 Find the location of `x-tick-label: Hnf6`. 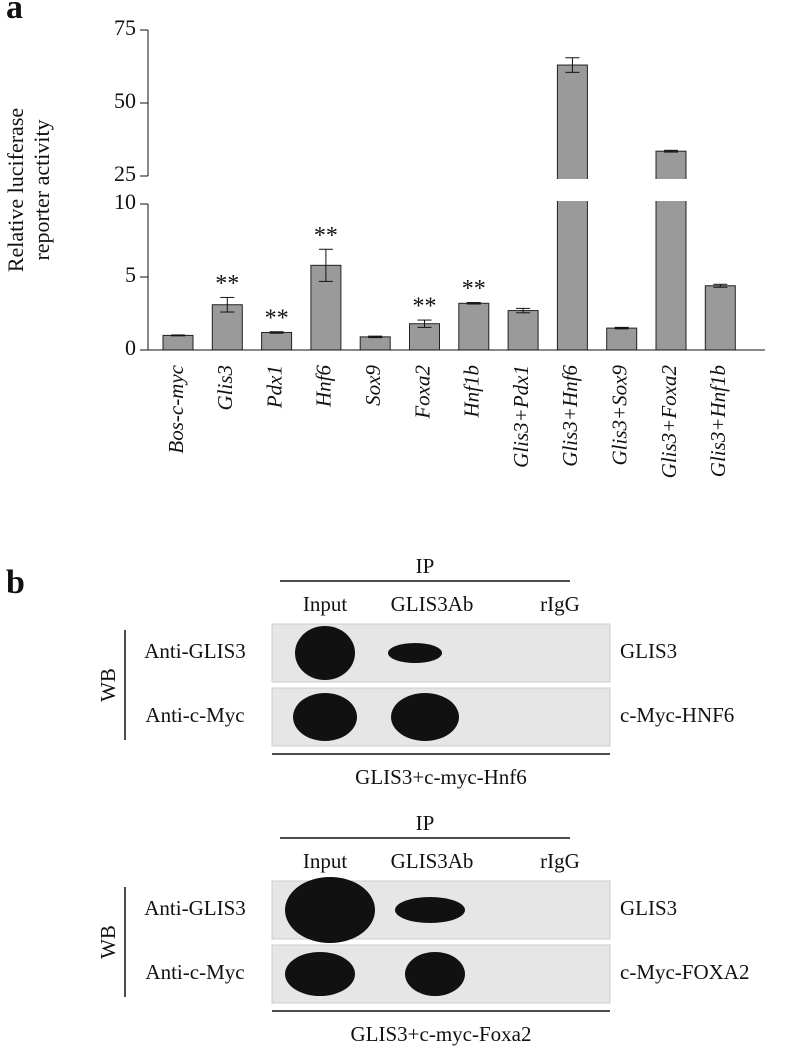

x-tick-label: Hnf6 is located at coordinates (324, 387).